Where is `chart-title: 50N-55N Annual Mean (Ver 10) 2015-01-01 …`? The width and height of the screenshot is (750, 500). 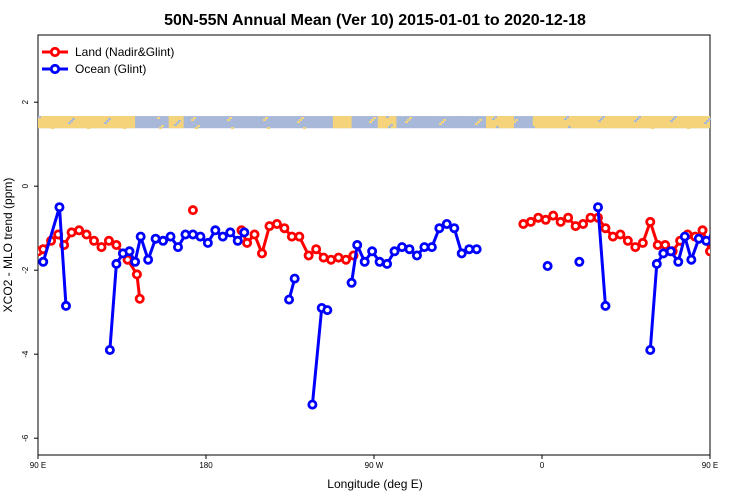 chart-title: 50N-55N Annual Mean (Ver 10) 2015-01-01 … is located at coordinates (375, 20).